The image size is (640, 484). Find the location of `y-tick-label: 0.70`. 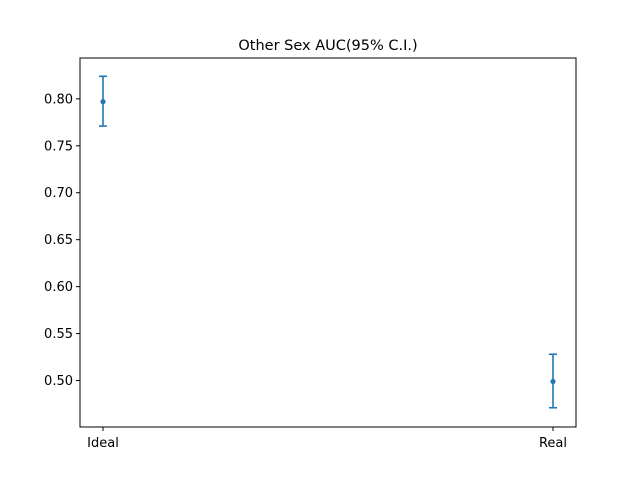

y-tick-label: 0.70 is located at coordinates (58, 193).